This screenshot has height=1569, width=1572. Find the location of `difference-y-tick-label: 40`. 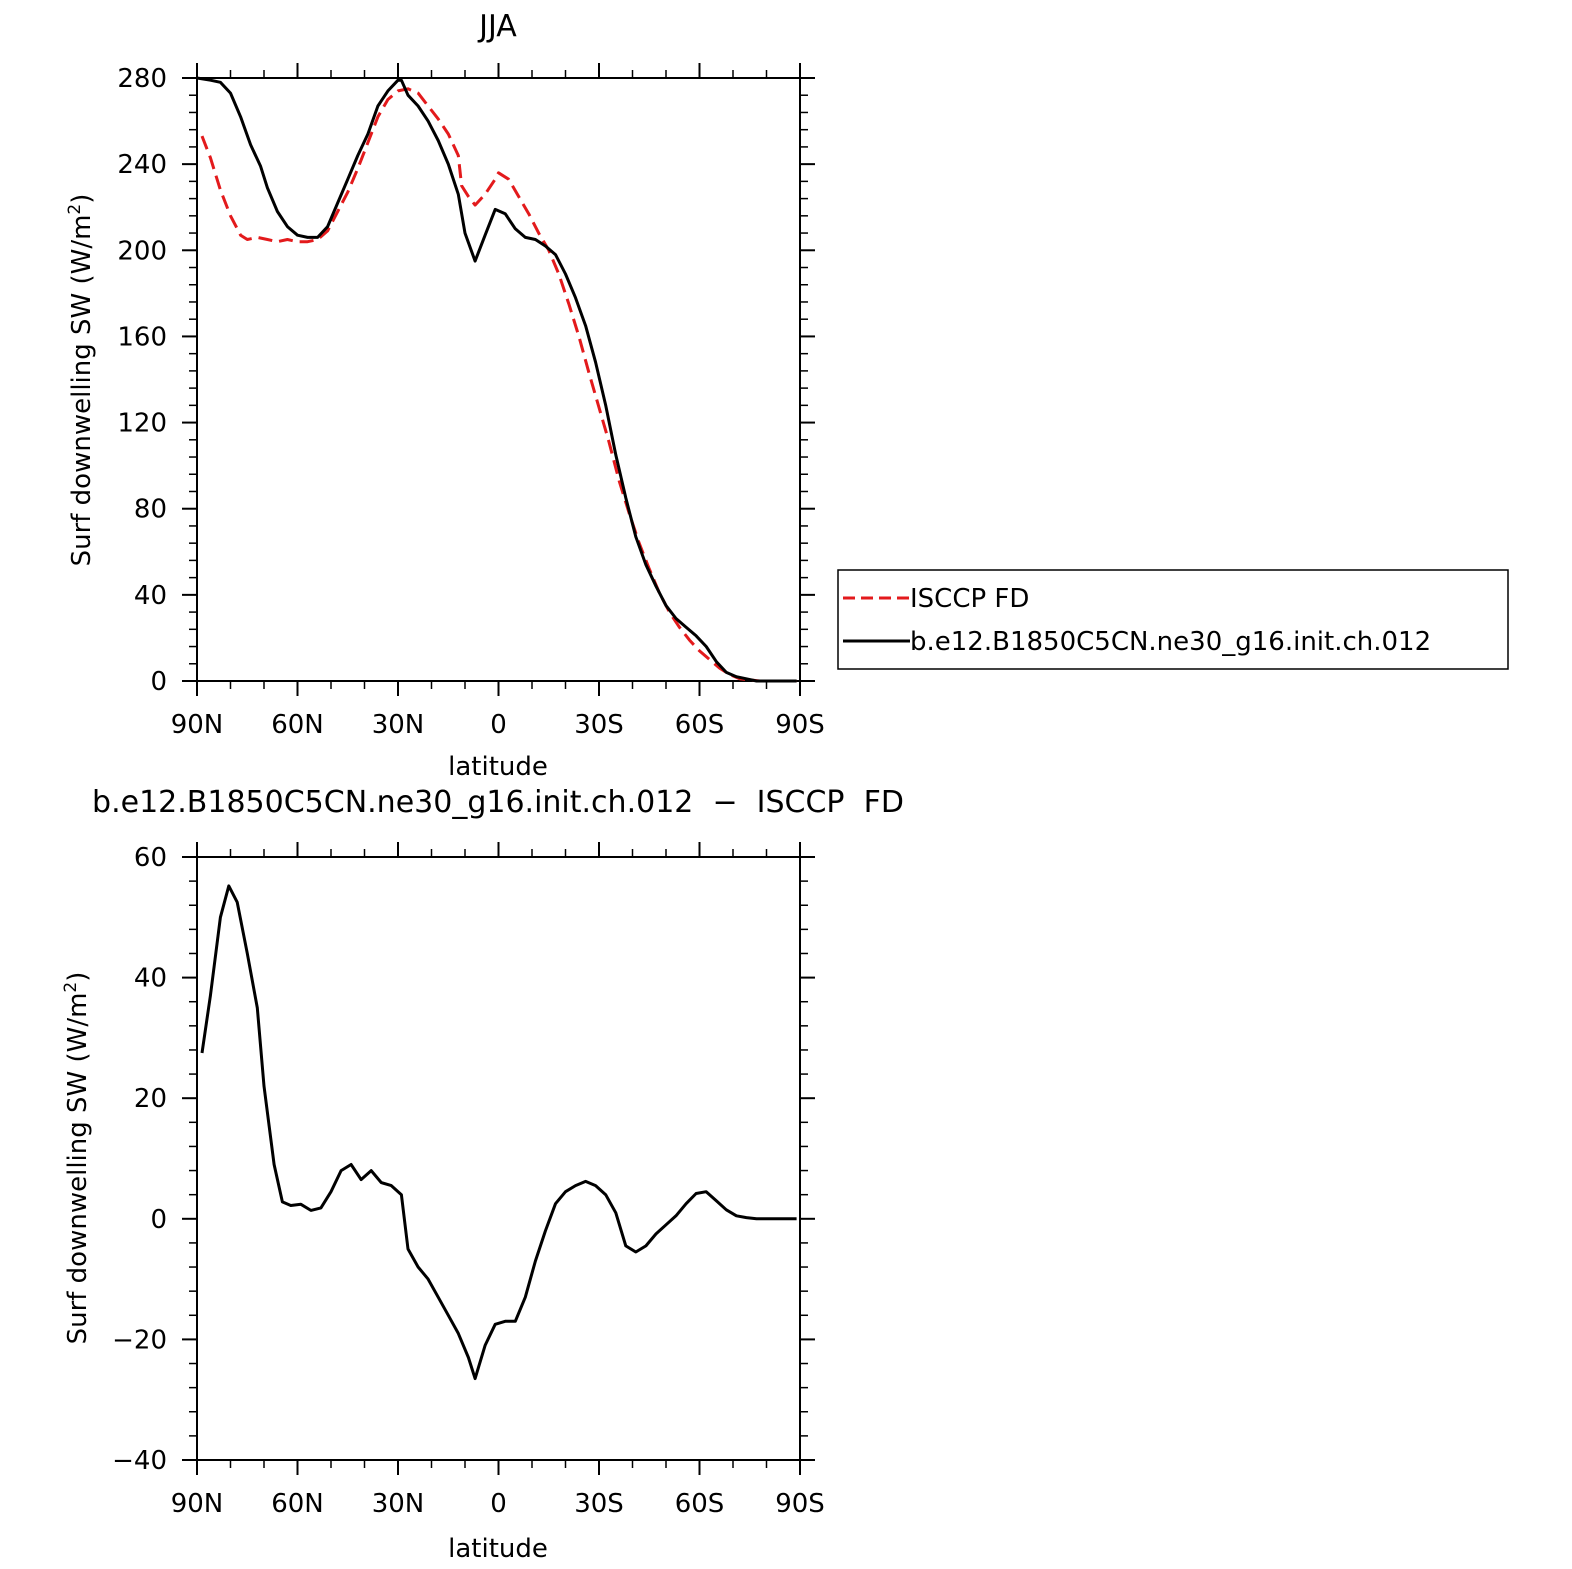

difference-y-tick-label: 40 is located at coordinates (150, 979).